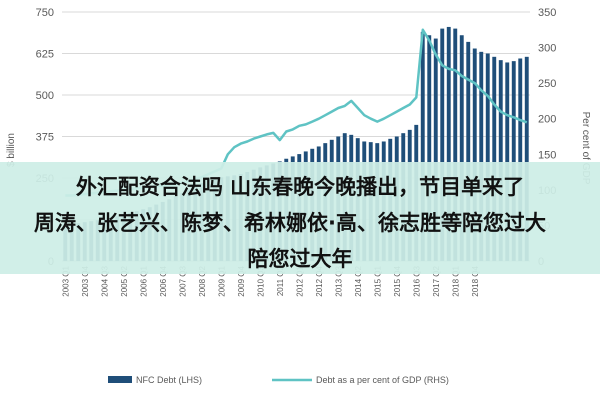 This screenshot has width=600, height=400. I want to click on left-tick-label: 625, so click(45, 55).